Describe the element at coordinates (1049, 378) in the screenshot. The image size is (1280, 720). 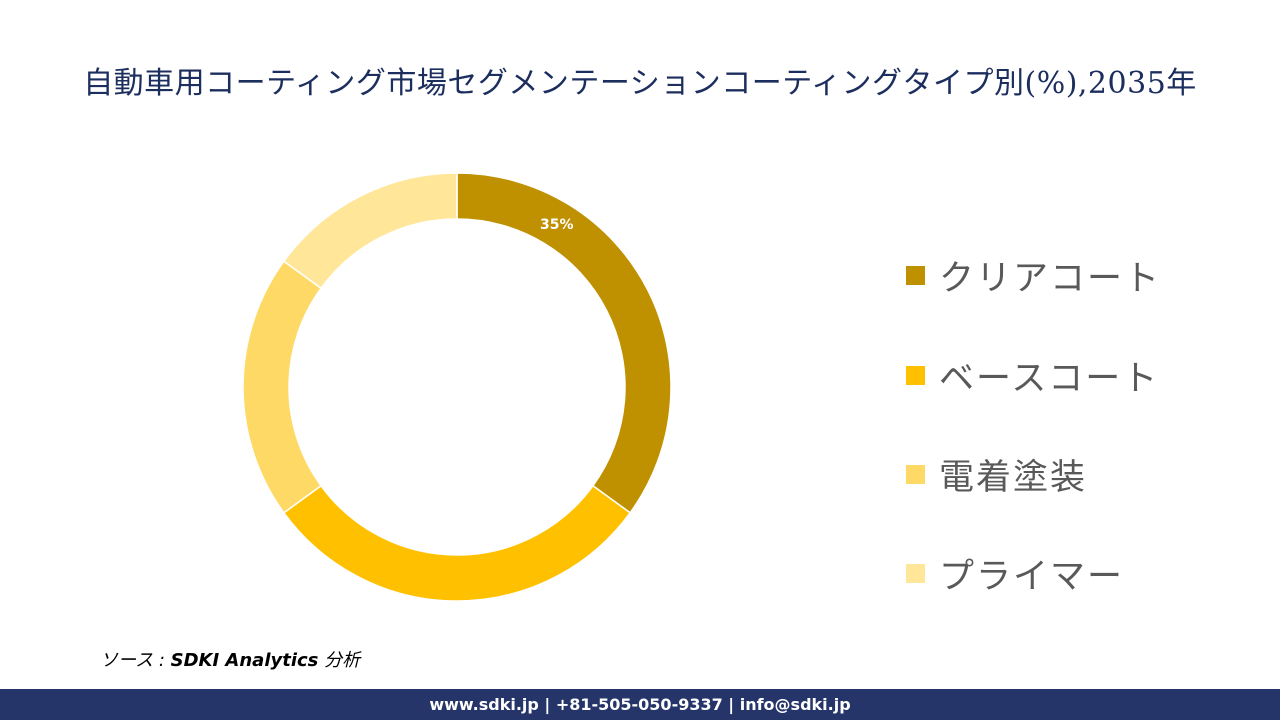
I see `legend-label: ベースコート` at that location.